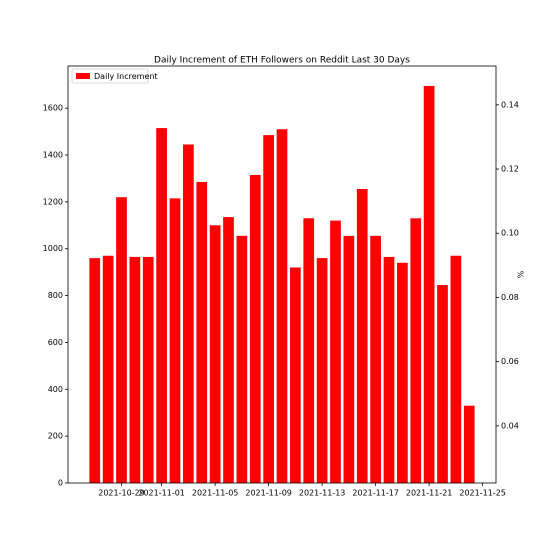  What do you see at coordinates (375, 493) in the screenshot?
I see `x-tick-label: 2021-11-17` at bounding box center [375, 493].